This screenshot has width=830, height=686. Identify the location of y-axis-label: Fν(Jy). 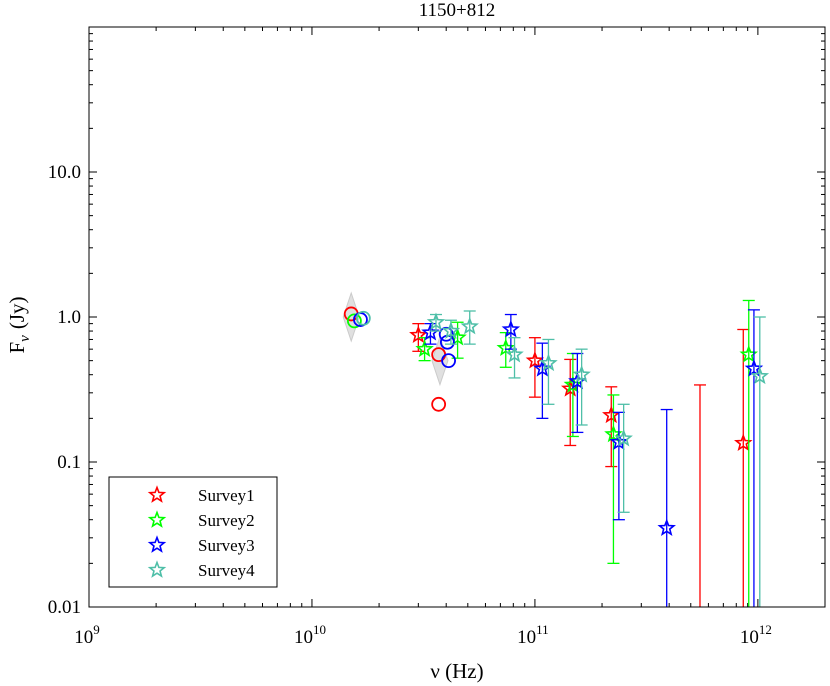
(19, 324).